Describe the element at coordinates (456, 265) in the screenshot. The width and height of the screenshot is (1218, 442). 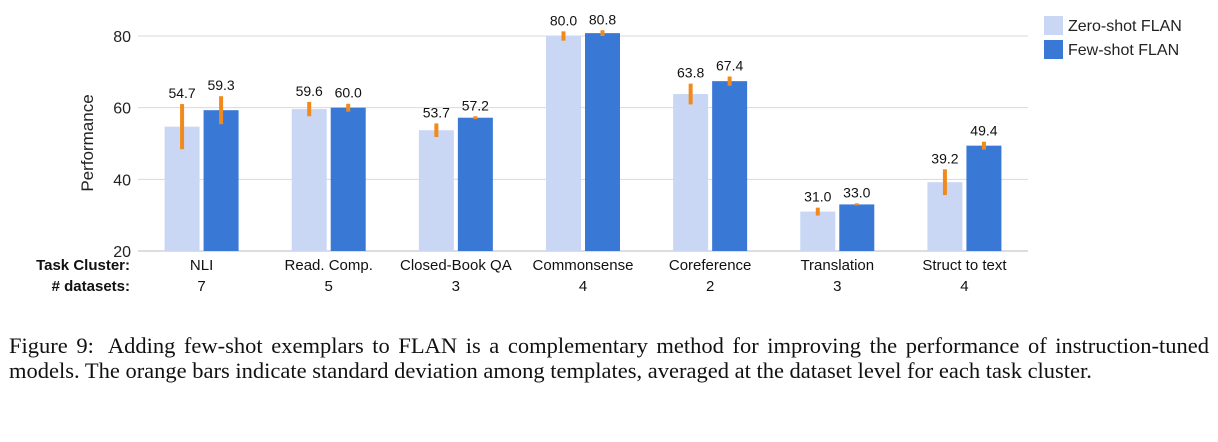
I see `category-label: Closed-Book QA` at that location.